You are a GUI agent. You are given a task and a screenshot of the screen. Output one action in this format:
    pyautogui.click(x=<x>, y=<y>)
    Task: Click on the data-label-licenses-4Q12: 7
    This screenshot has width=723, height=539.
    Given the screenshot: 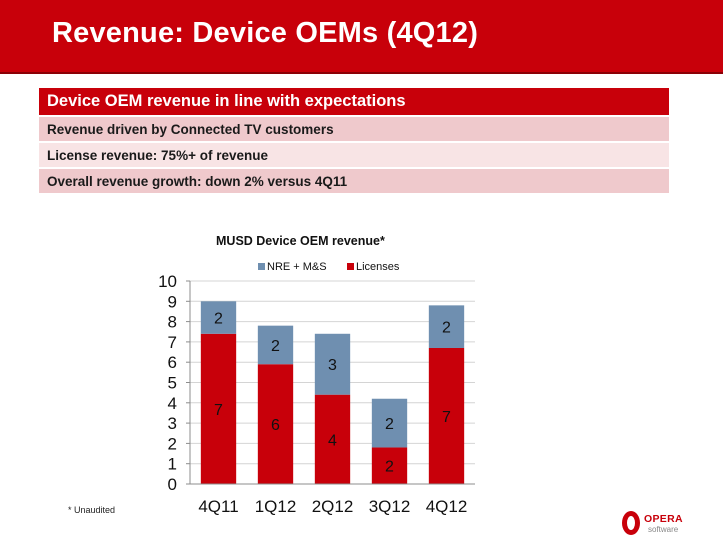 What is the action you would take?
    pyautogui.click(x=446, y=417)
    